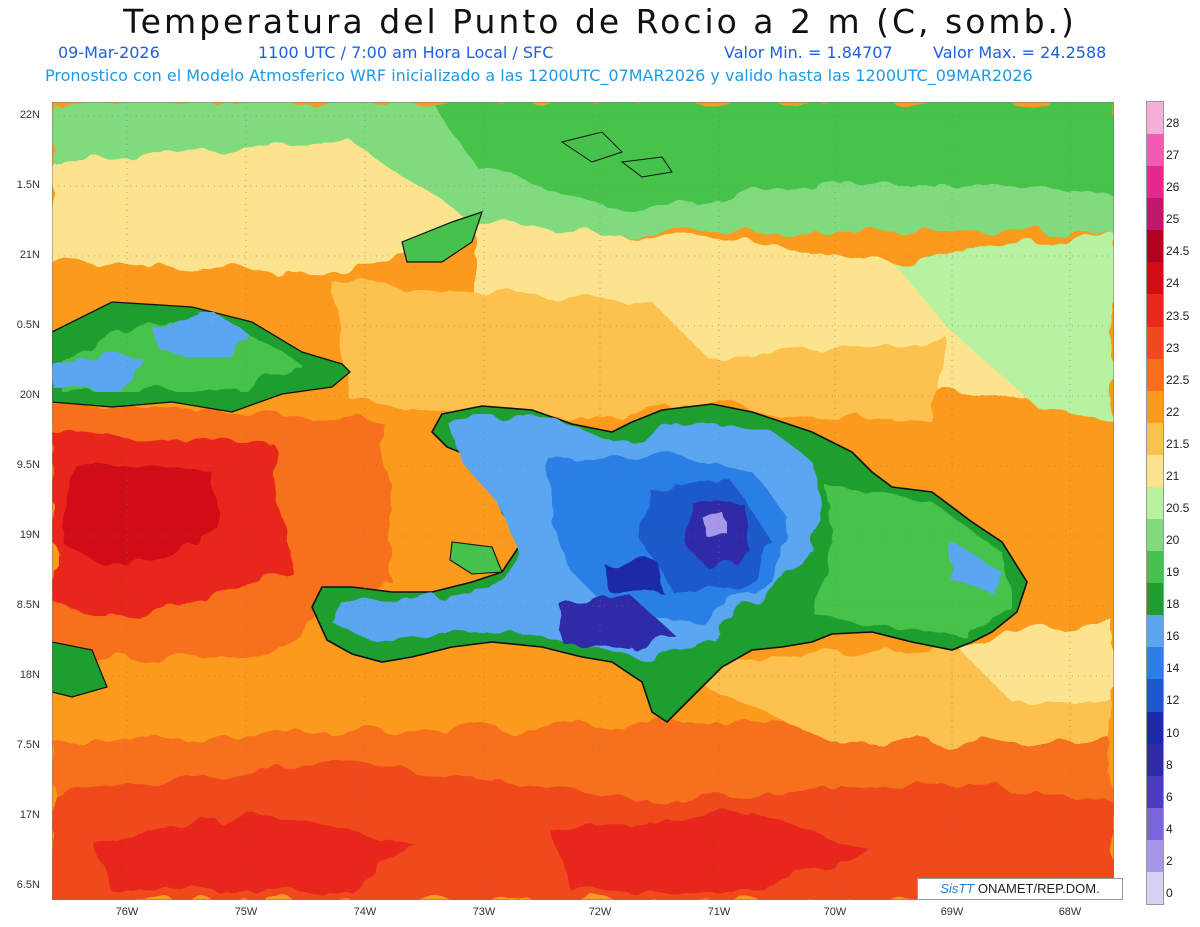  What do you see at coordinates (1173, 411) in the screenshot?
I see `colorbar-label: 22` at bounding box center [1173, 411].